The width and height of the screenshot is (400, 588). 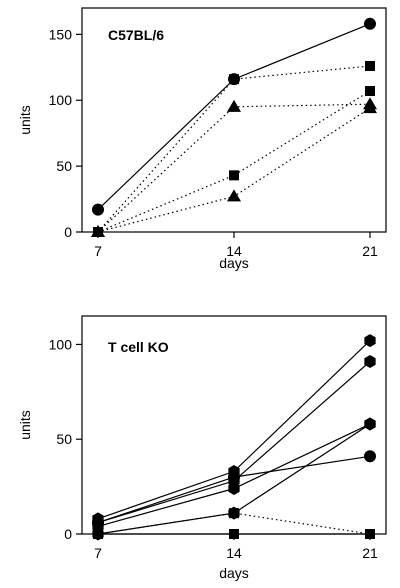 I want to click on chart-title: T cell KO, so click(x=138, y=347).